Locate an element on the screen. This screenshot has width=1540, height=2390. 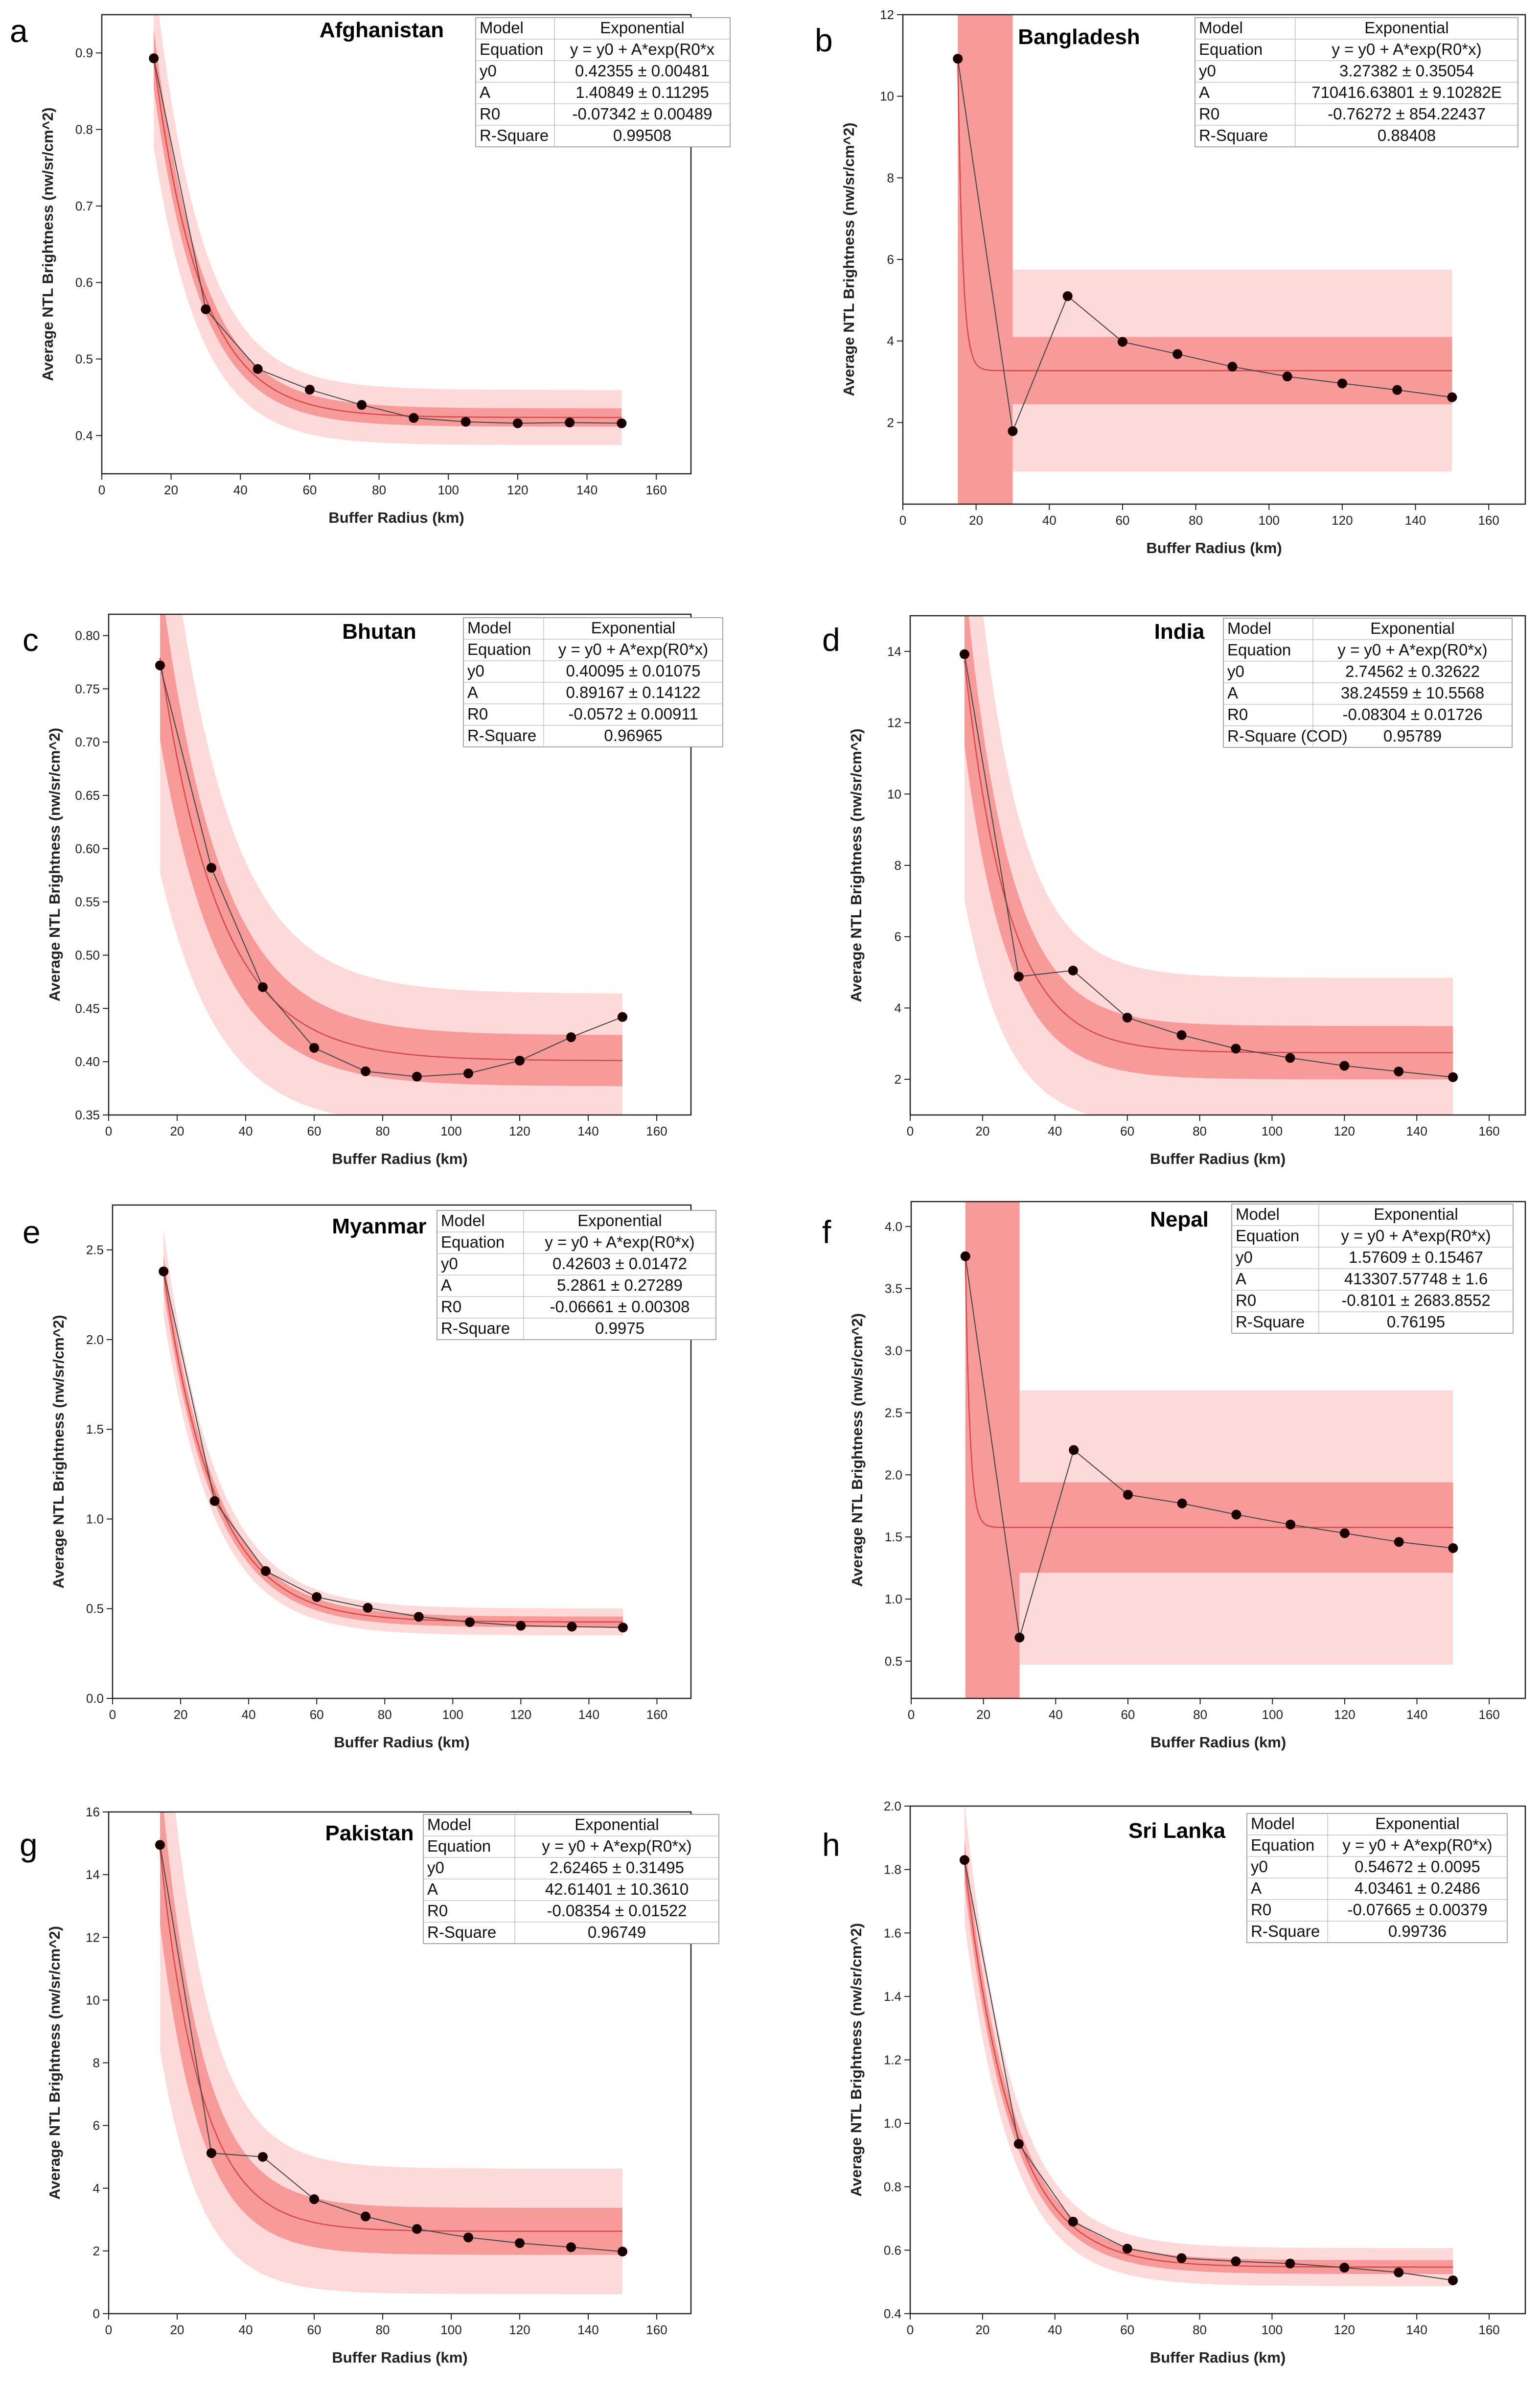
y-tick-label: 3.5 is located at coordinates (894, 1288).